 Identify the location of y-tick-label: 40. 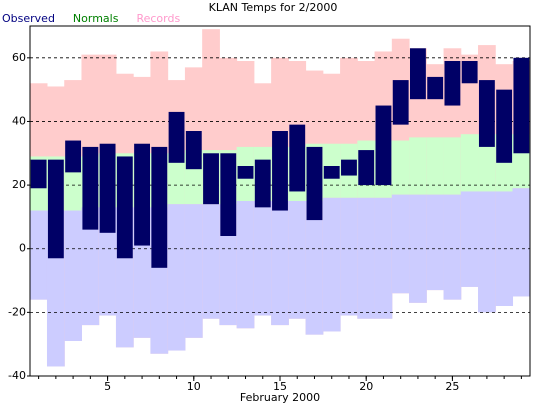
(19, 120).